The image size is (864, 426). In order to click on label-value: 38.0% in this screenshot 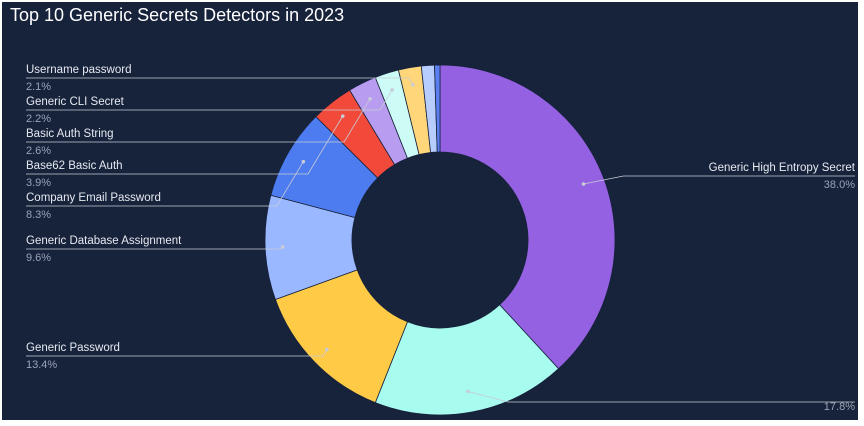, I will do `click(839, 185)`.